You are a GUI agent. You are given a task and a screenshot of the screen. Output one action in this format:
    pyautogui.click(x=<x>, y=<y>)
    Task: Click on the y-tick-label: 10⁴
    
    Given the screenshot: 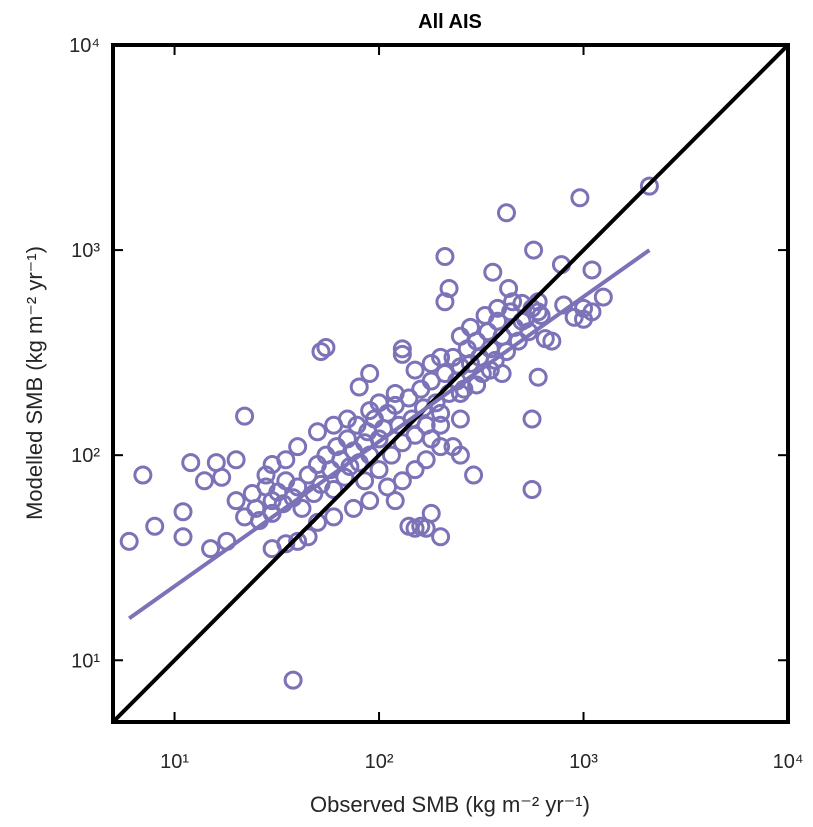 What is the action you would take?
    pyautogui.click(x=84, y=46)
    